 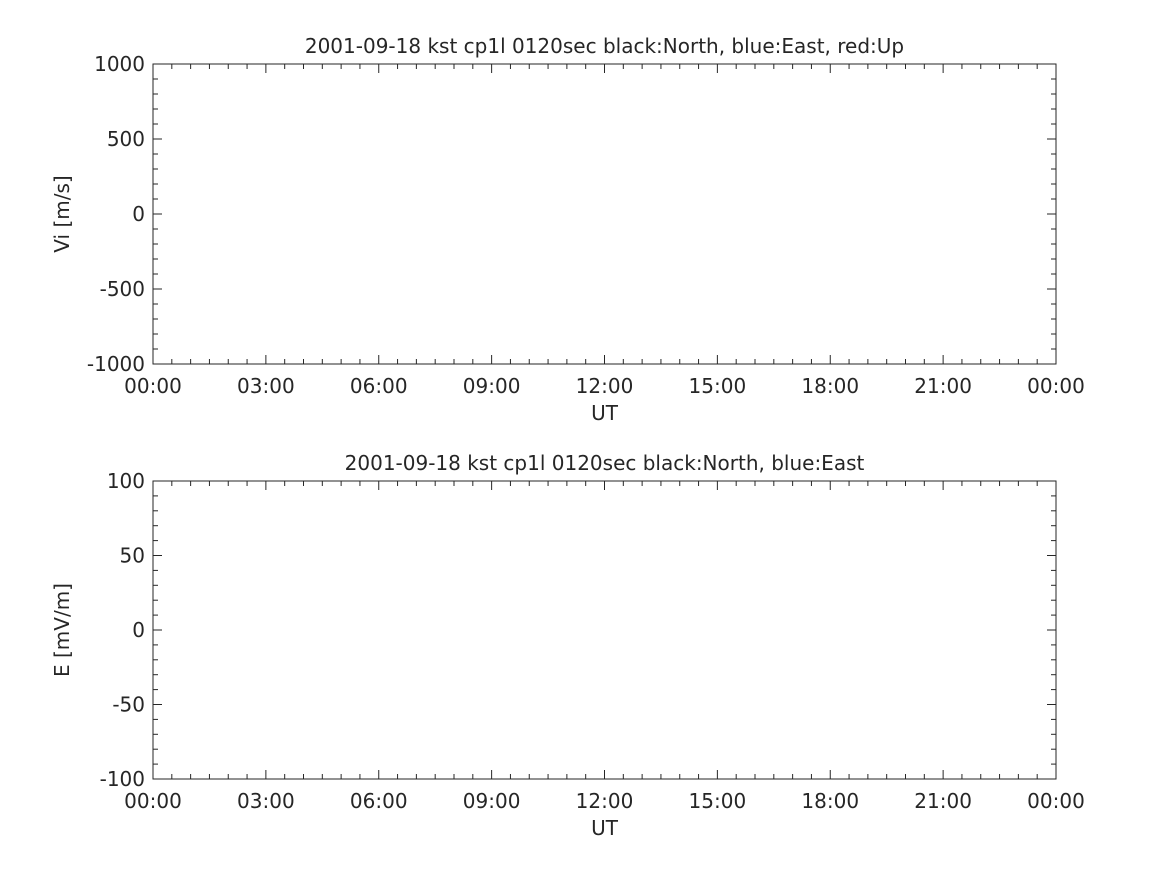 What do you see at coordinates (132, 556) in the screenshot?
I see `y-tick-label: 50` at bounding box center [132, 556].